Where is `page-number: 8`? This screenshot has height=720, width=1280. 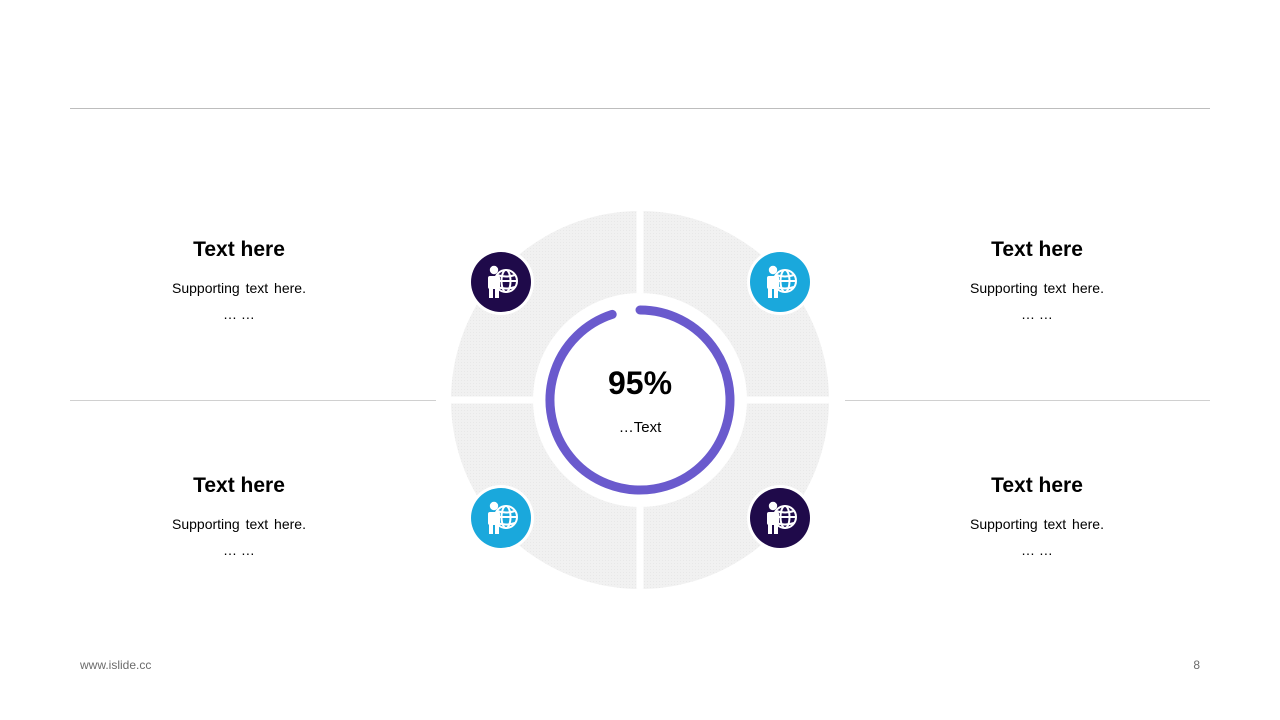 page-number: 8 is located at coordinates (1196, 665).